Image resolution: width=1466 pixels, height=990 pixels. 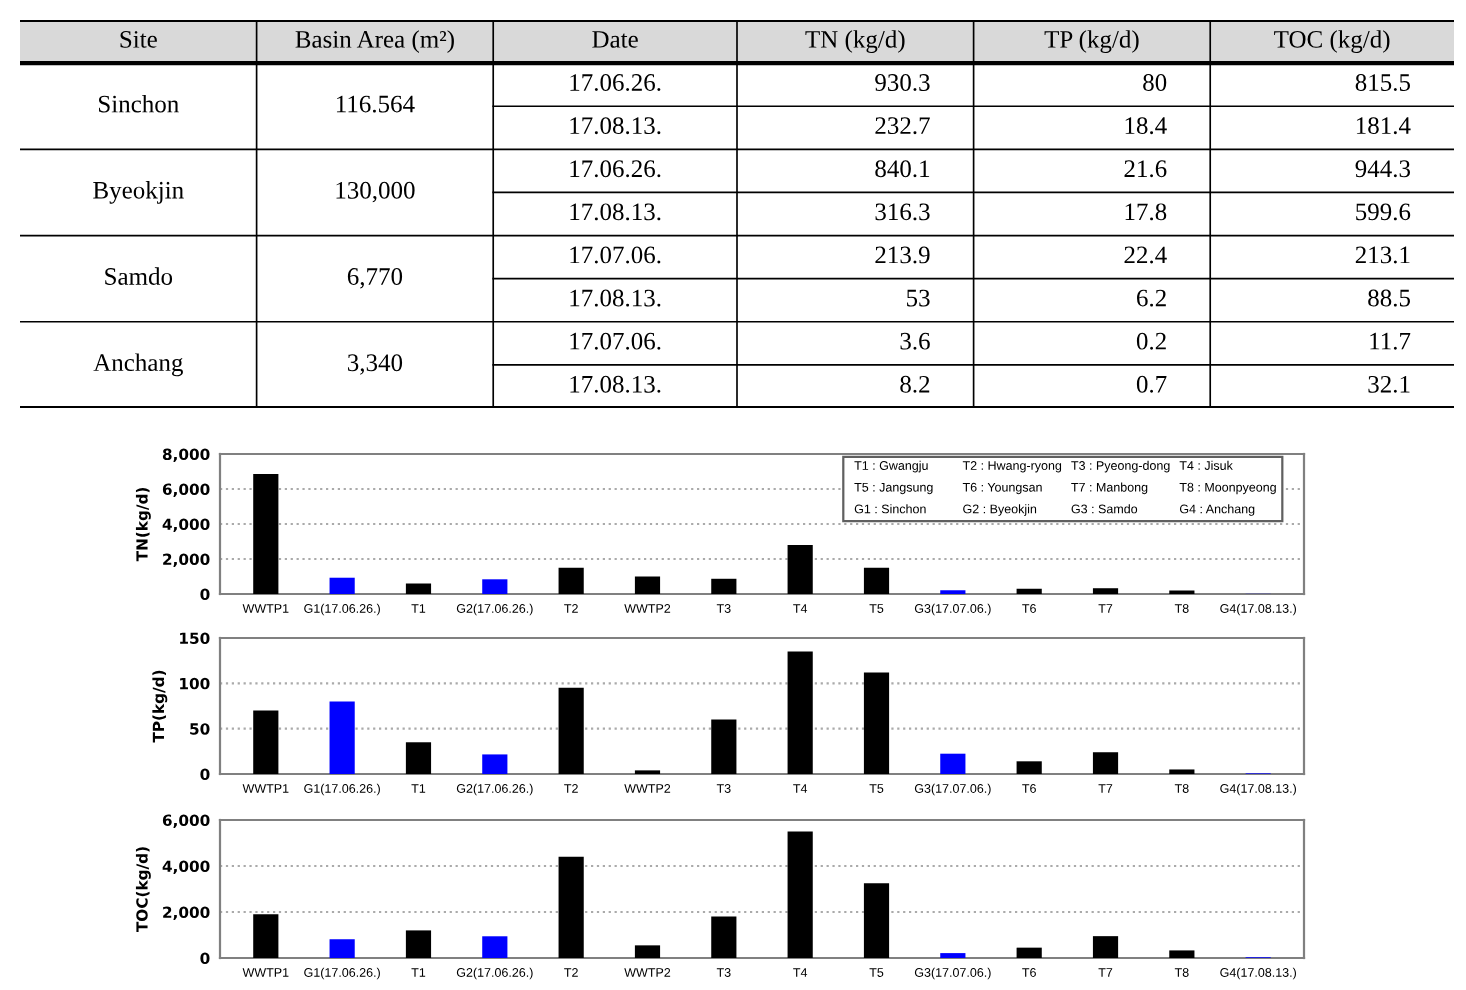 I want to click on text: 232.7, so click(x=902, y=126).